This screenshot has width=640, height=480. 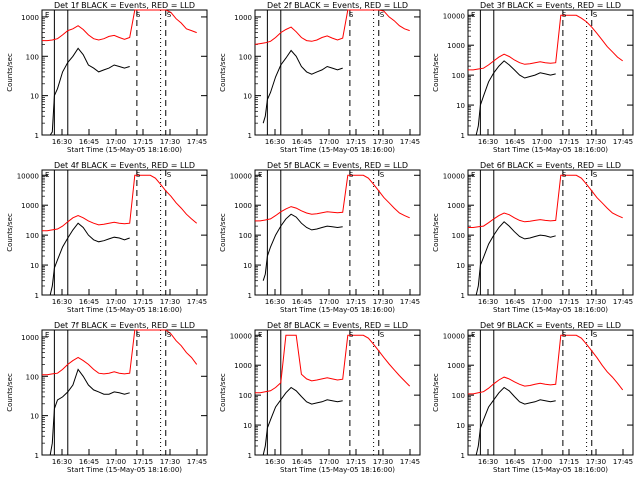 I want to click on chart-title-2: Det 2f BLACK = Events, RED = LLD, so click(x=337, y=5).